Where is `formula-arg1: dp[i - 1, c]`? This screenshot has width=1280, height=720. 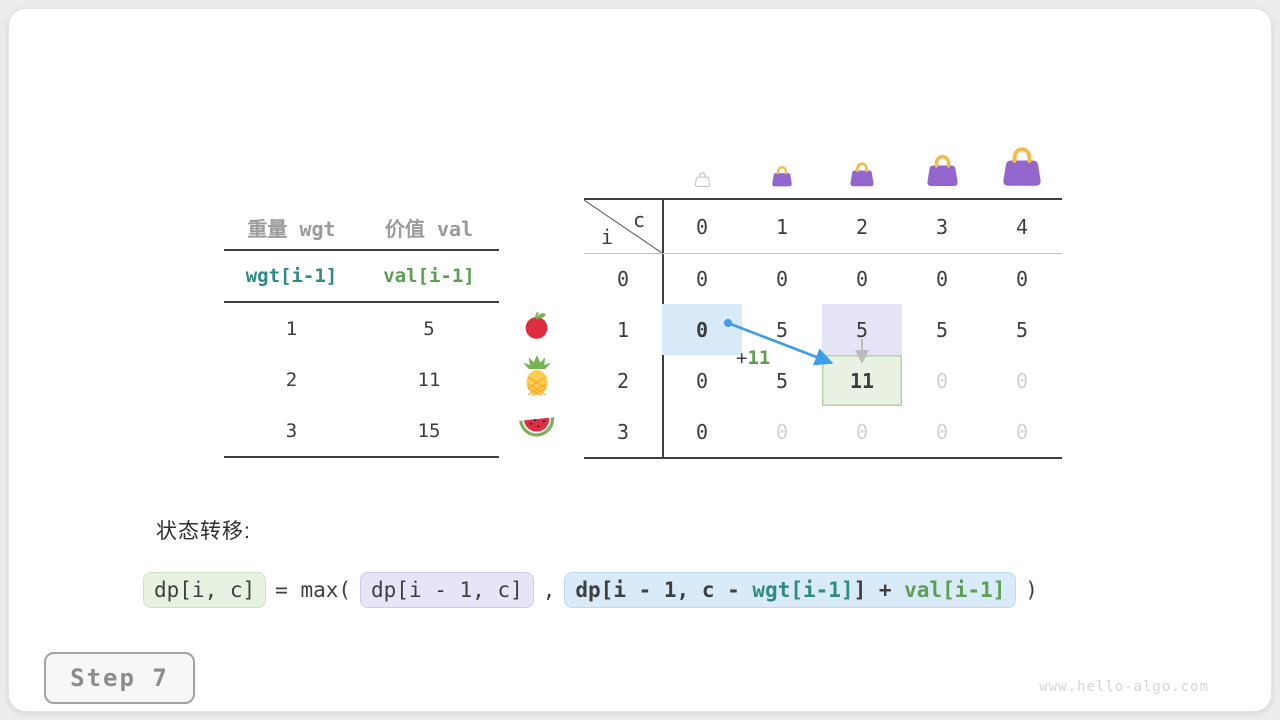
formula-arg1: dp[i - 1, c] is located at coordinates (447, 590).